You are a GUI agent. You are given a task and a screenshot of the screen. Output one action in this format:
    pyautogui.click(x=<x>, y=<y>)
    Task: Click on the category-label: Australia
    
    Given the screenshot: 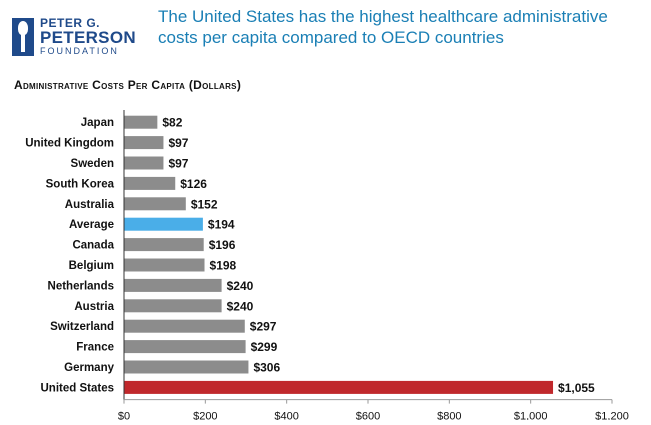 What is the action you would take?
    pyautogui.click(x=90, y=205)
    